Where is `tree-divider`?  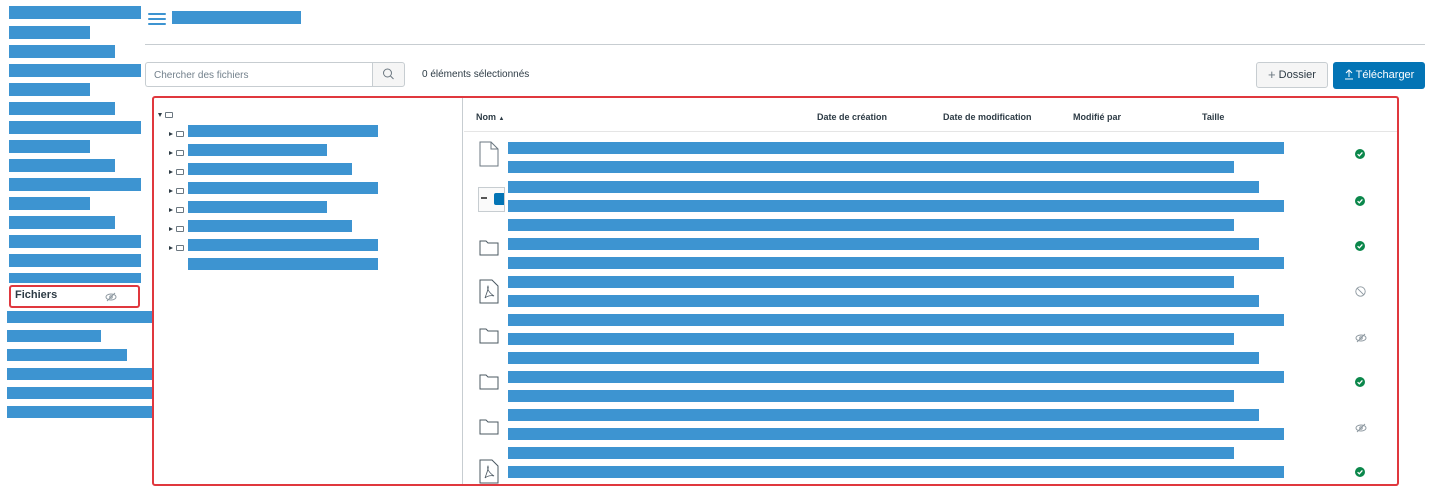 tree-divider is located at coordinates (462, 291).